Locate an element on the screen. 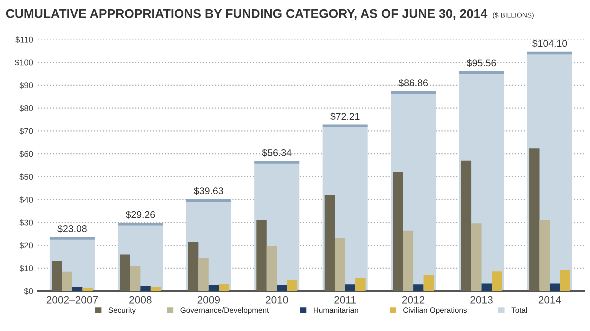 The image size is (590, 331). y-tick-label: $40 is located at coordinates (27, 200).